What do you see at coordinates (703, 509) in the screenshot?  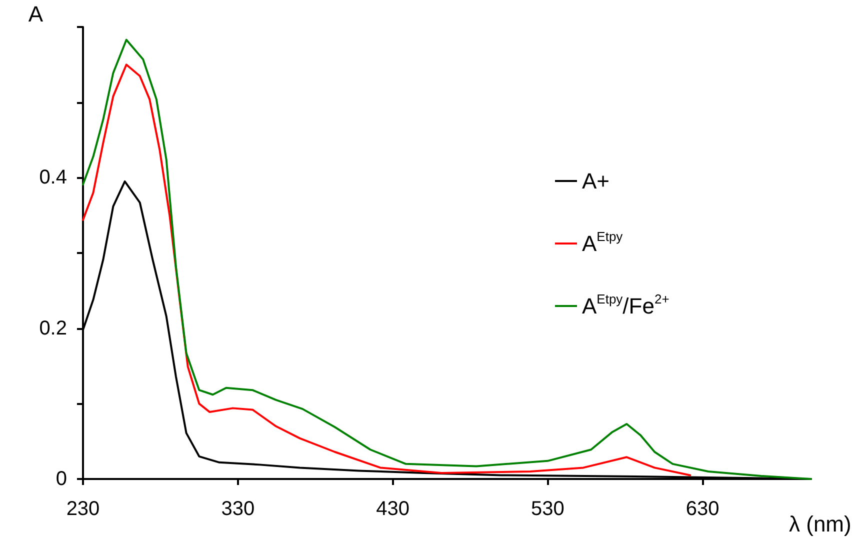 I see `x-tick-label: 630` at bounding box center [703, 509].